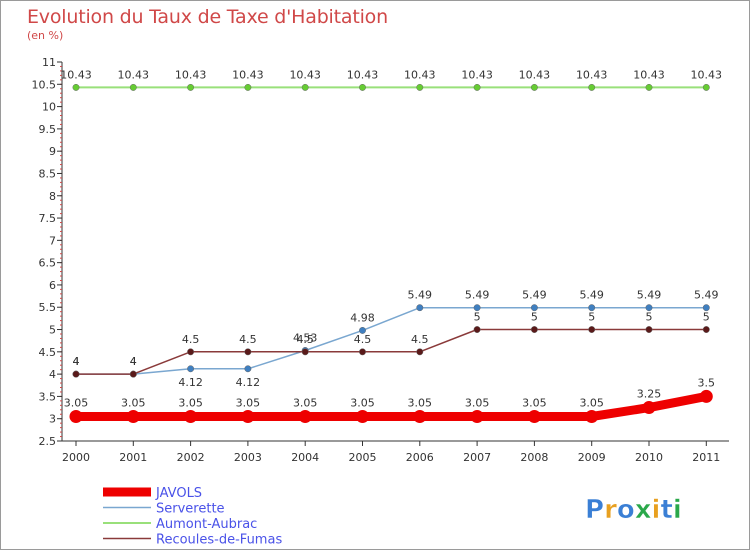  I want to click on x-tick-label: 2007, so click(477, 457).